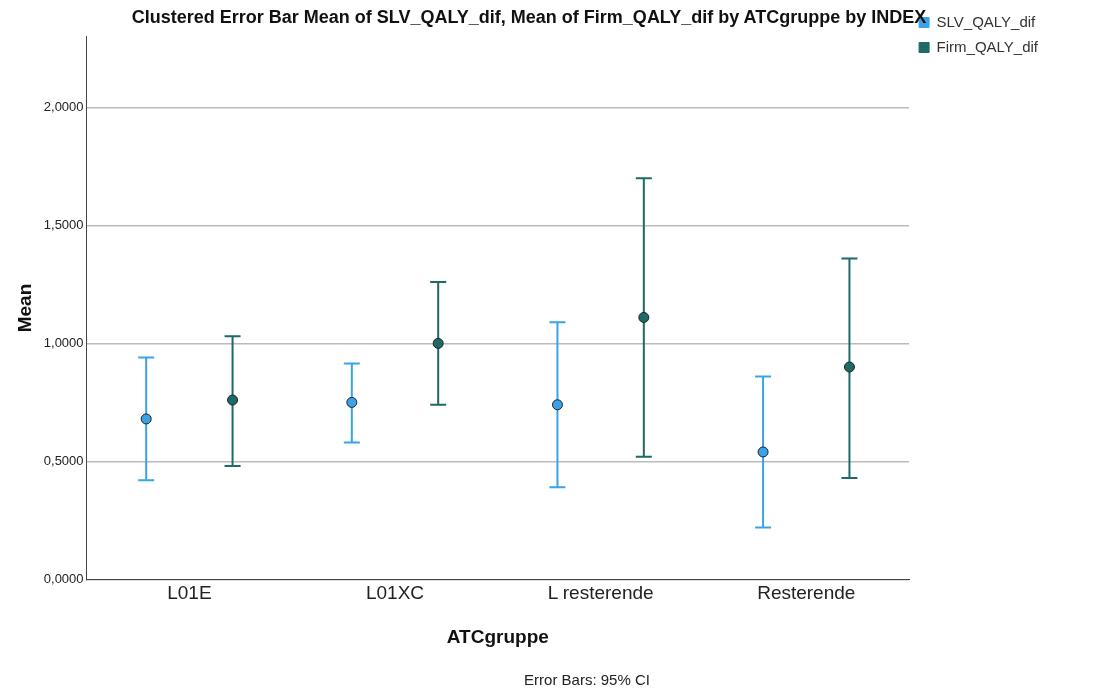 The height and width of the screenshot is (693, 1093). Describe the element at coordinates (587, 679) in the screenshot. I see `text: Error Bars: 95% CI` at that location.